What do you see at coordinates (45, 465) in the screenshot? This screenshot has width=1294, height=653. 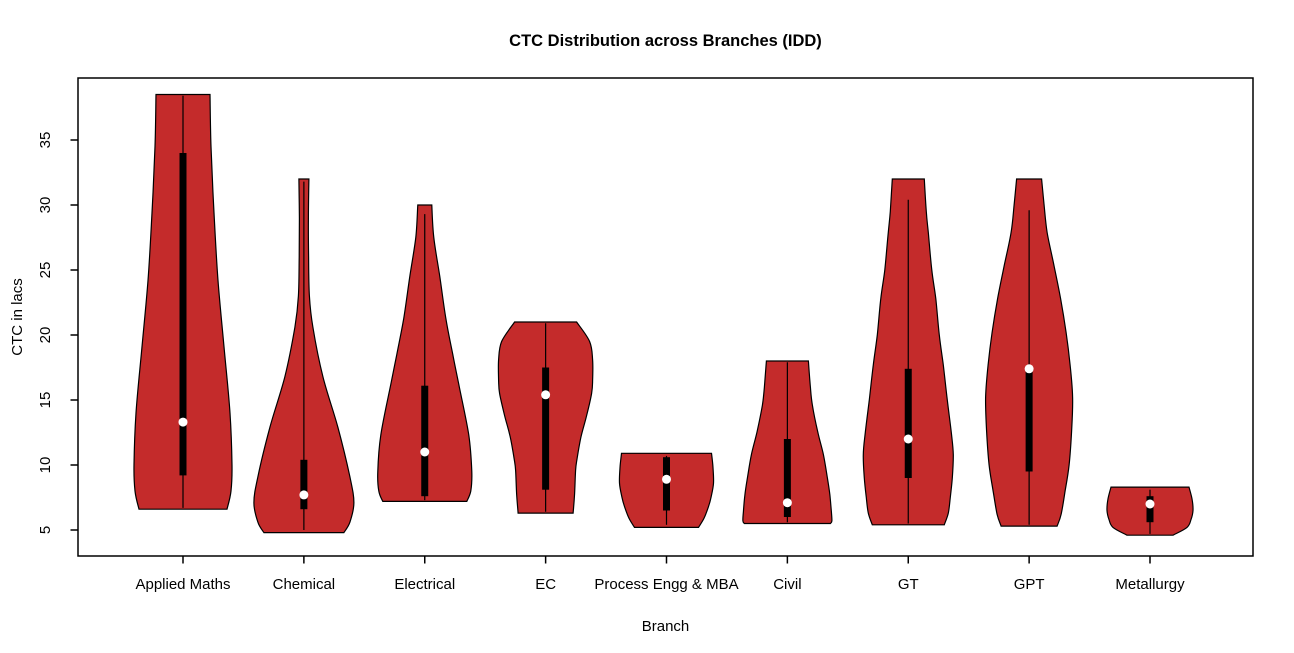 I see `y-tick-label: 10` at bounding box center [45, 465].